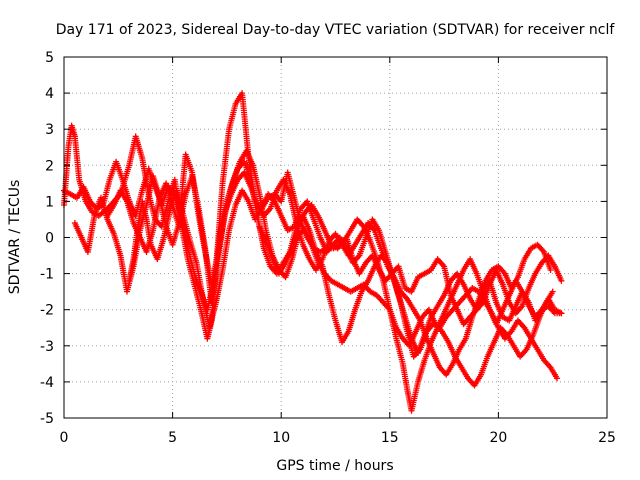  Describe the element at coordinates (49, 202) in the screenshot. I see `y-tick-label: 1` at that location.